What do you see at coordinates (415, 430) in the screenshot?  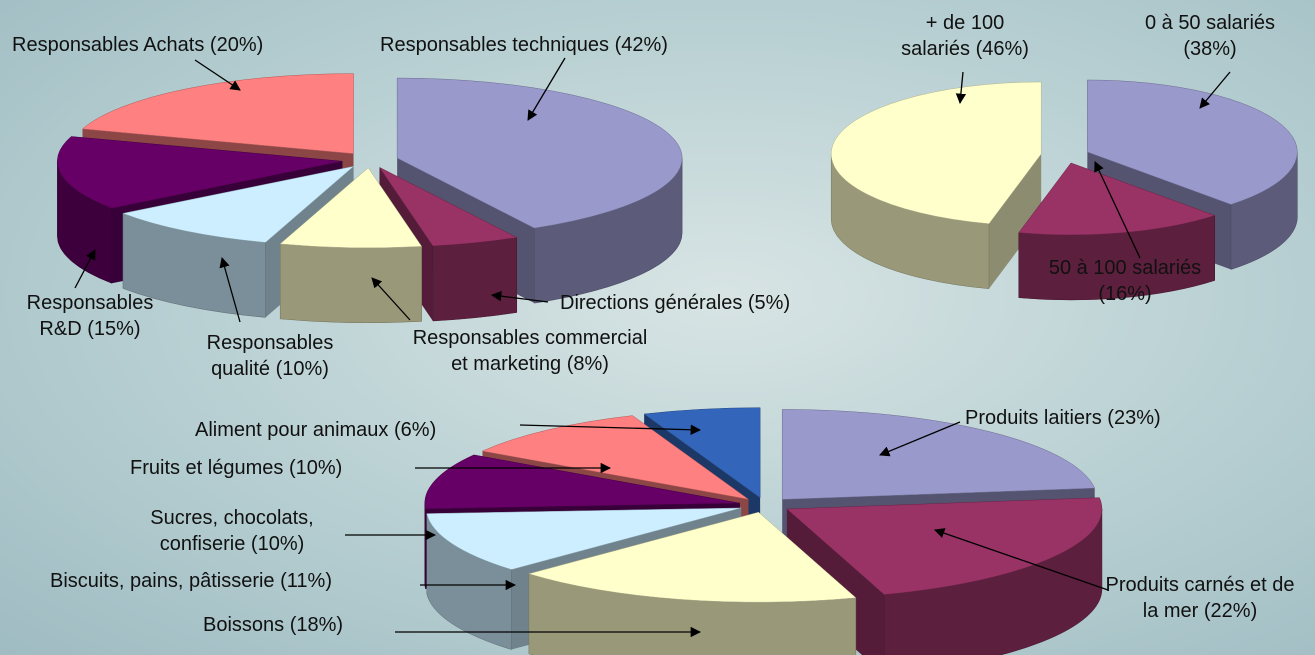 I see `value-label: (6%)` at bounding box center [415, 430].